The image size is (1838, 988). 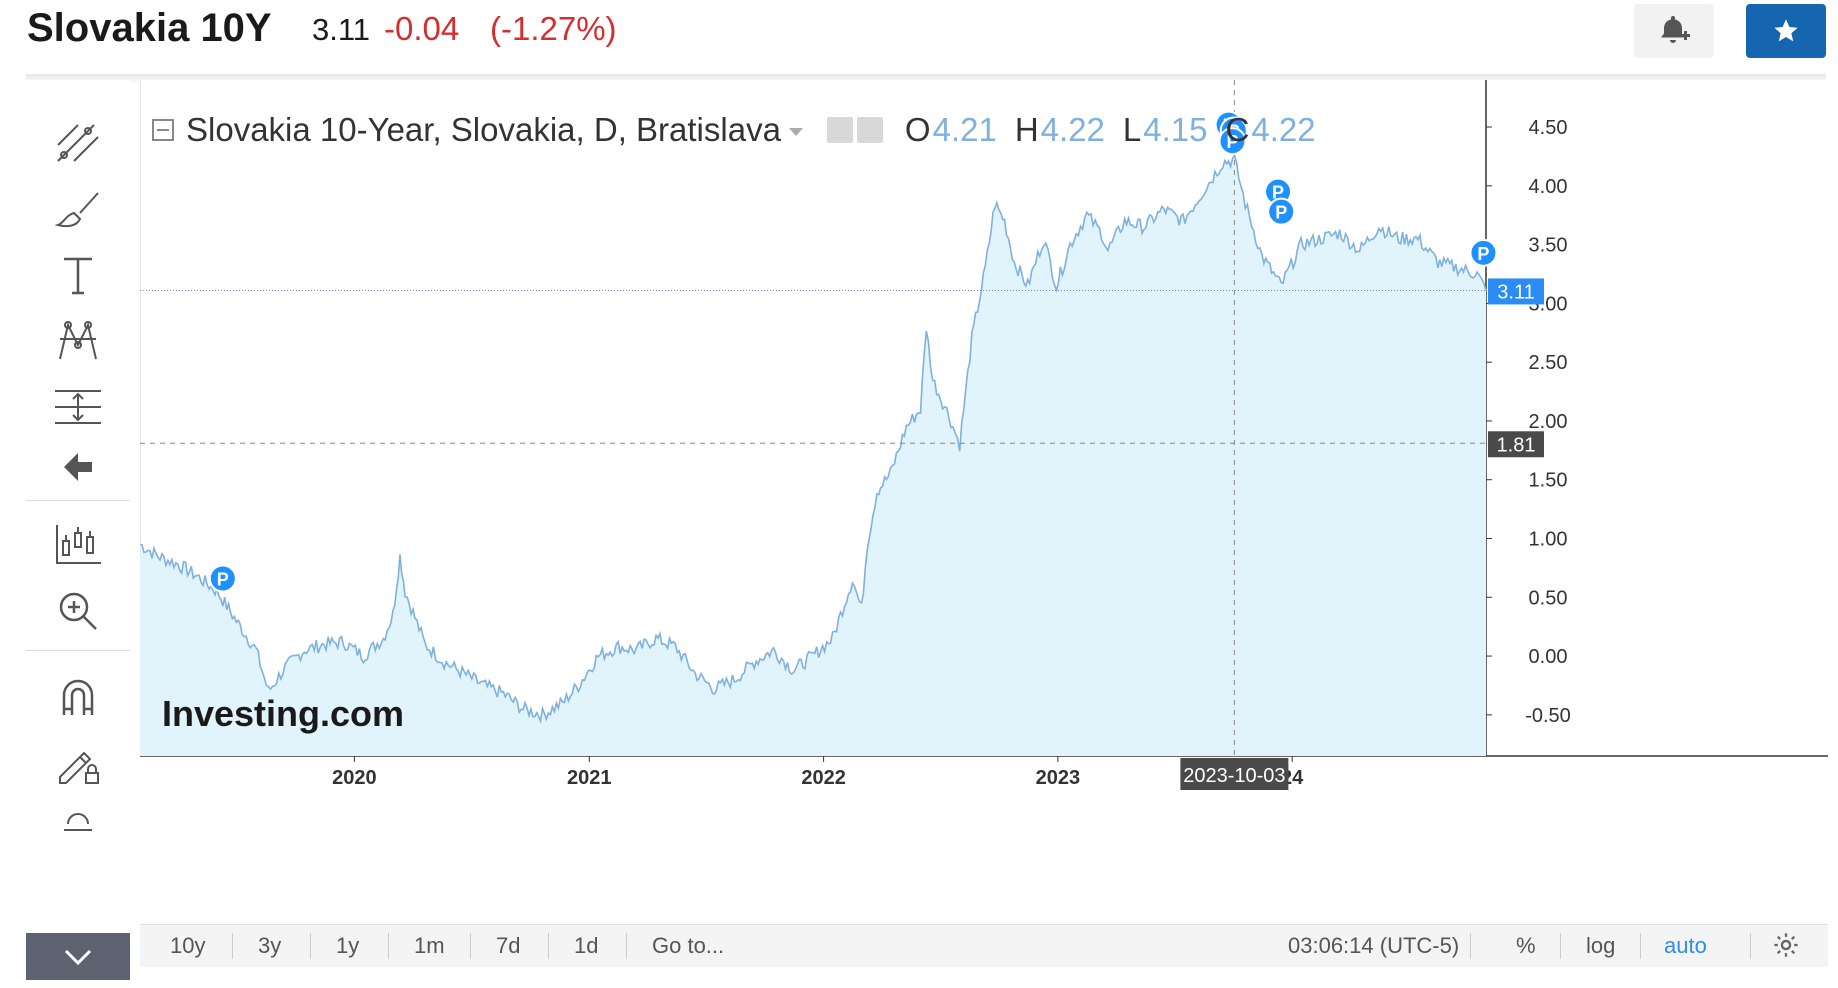 What do you see at coordinates (839, 130) in the screenshot?
I see `visibility-icon` at bounding box center [839, 130].